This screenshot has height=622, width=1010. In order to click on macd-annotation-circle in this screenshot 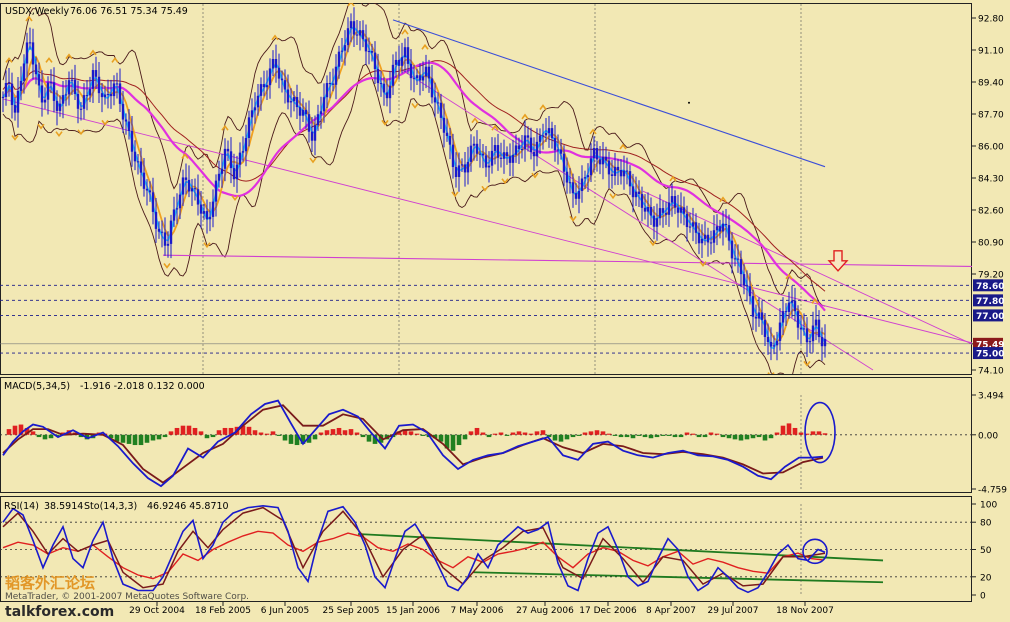, I will do `click(820, 432)`.